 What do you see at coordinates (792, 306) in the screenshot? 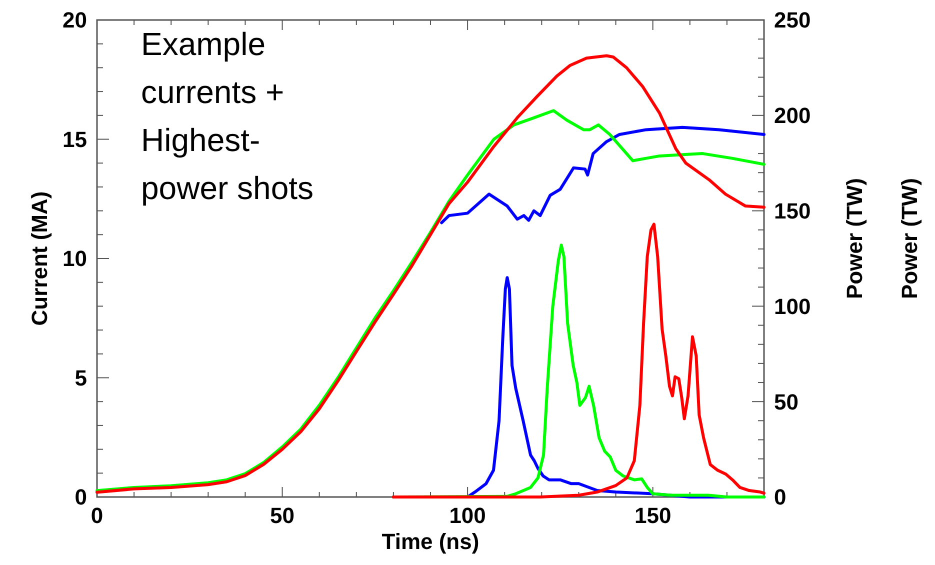
I see `y2-tick-label: 100` at bounding box center [792, 306].